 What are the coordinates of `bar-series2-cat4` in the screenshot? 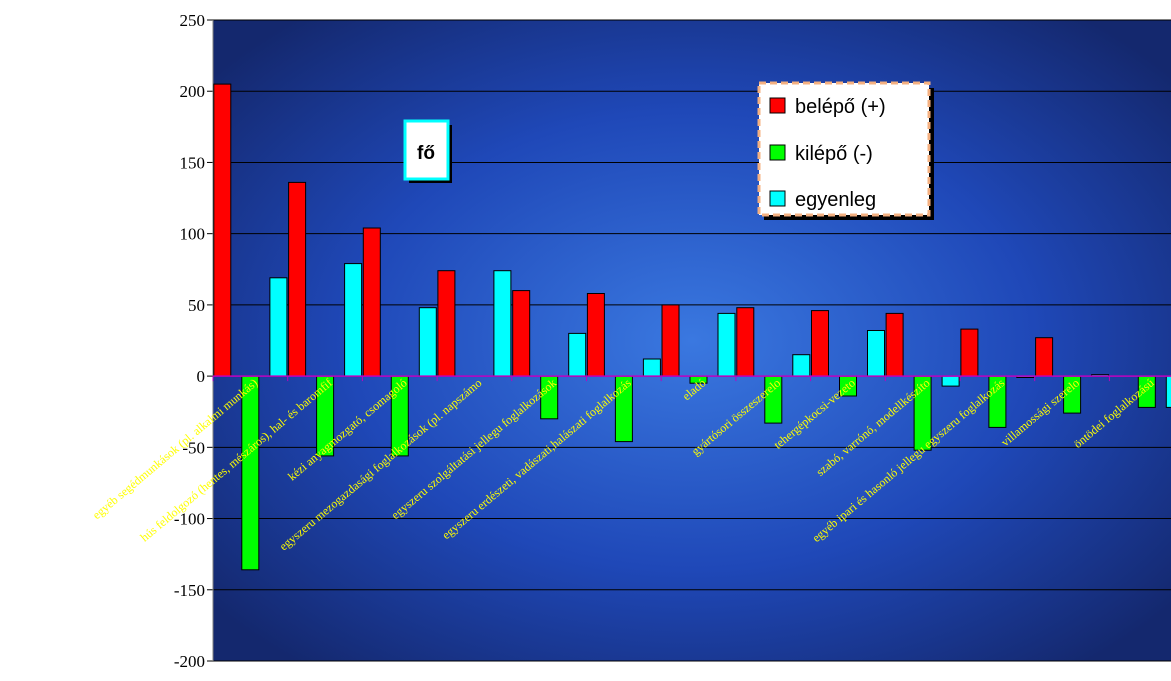 It's located at (577, 354).